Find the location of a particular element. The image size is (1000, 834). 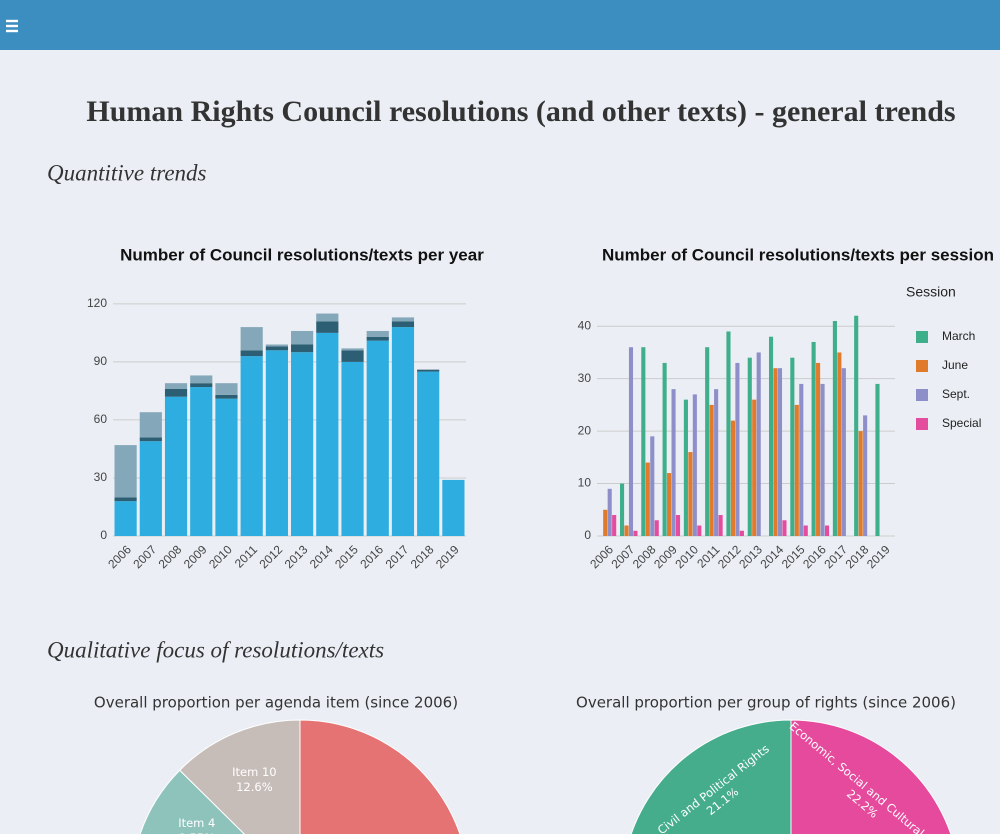

x-tick-label: 2016 is located at coordinates (371, 556).